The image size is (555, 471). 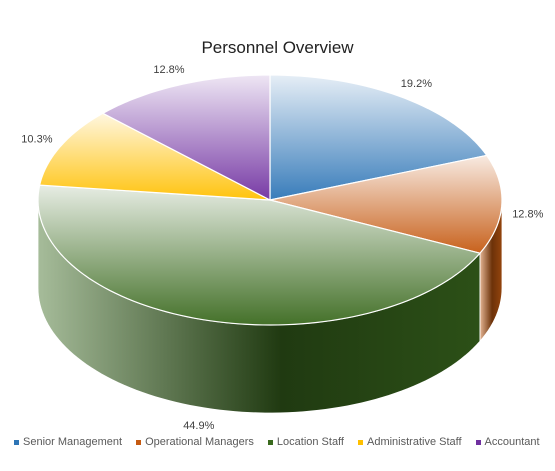 I want to click on data-label-0: 19.2%, so click(x=416, y=84).